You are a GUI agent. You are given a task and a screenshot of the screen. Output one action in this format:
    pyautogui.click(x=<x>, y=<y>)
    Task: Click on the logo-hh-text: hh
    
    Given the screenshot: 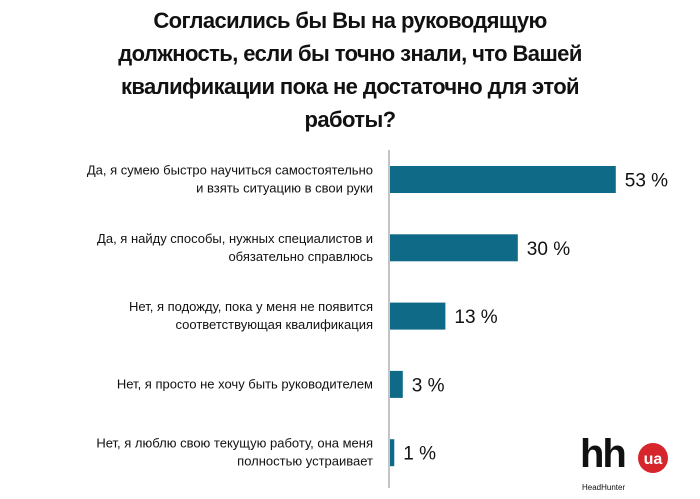 What is the action you would take?
    pyautogui.click(x=602, y=454)
    